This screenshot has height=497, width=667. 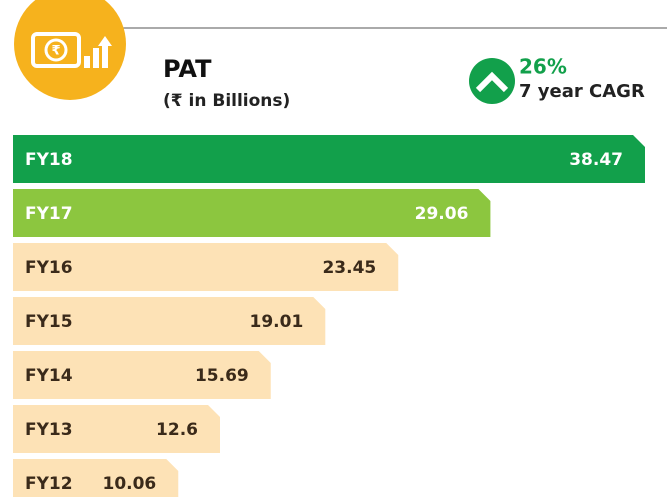 I want to click on value-label: 38.47, so click(x=596, y=160).